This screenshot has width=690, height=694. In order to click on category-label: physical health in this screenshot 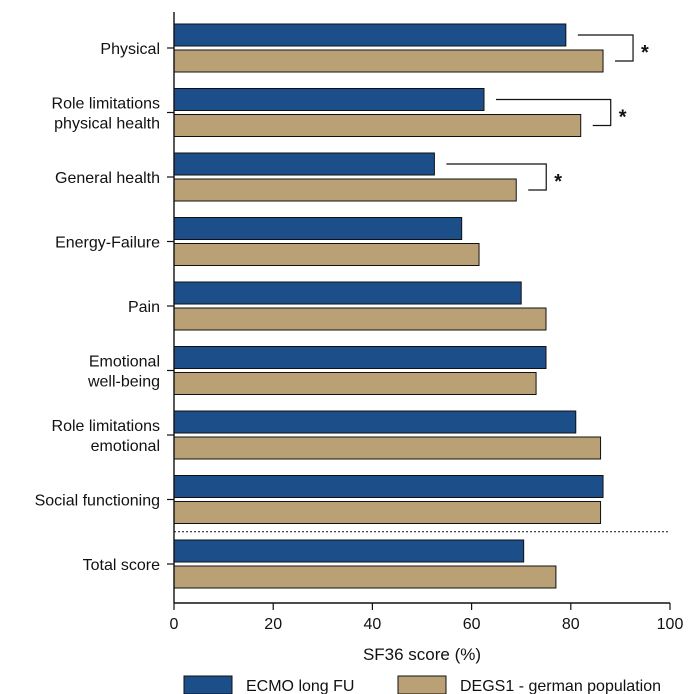, I will do `click(107, 124)`.